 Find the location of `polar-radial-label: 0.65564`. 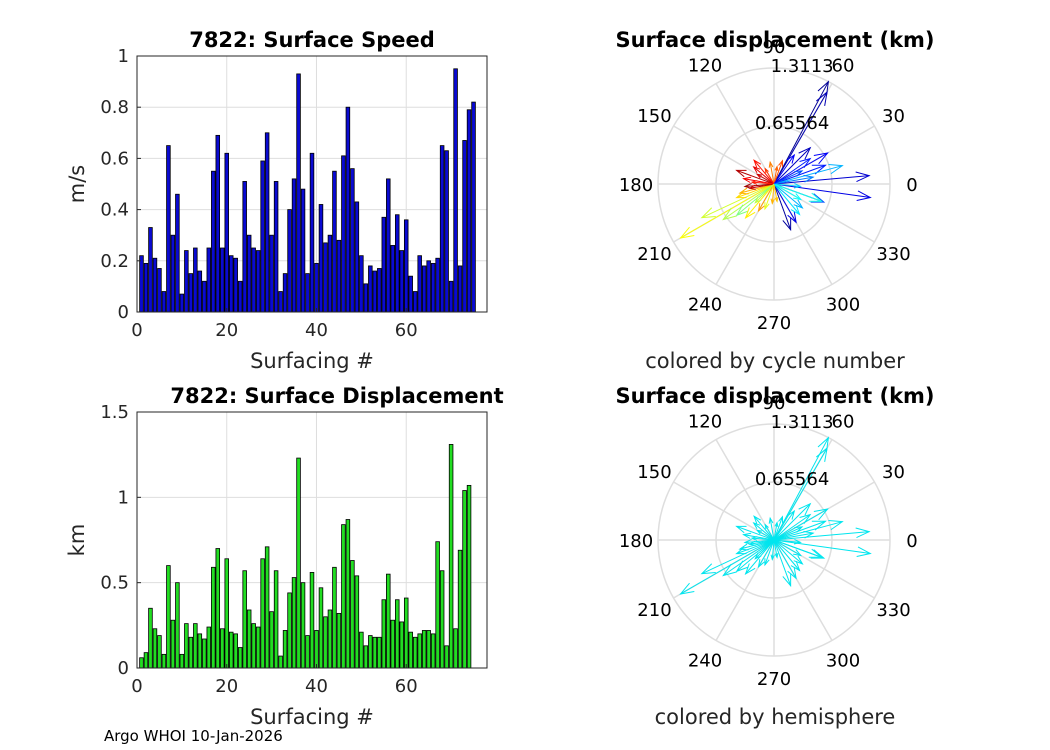

polar-radial-label: 0.65564 is located at coordinates (792, 479).